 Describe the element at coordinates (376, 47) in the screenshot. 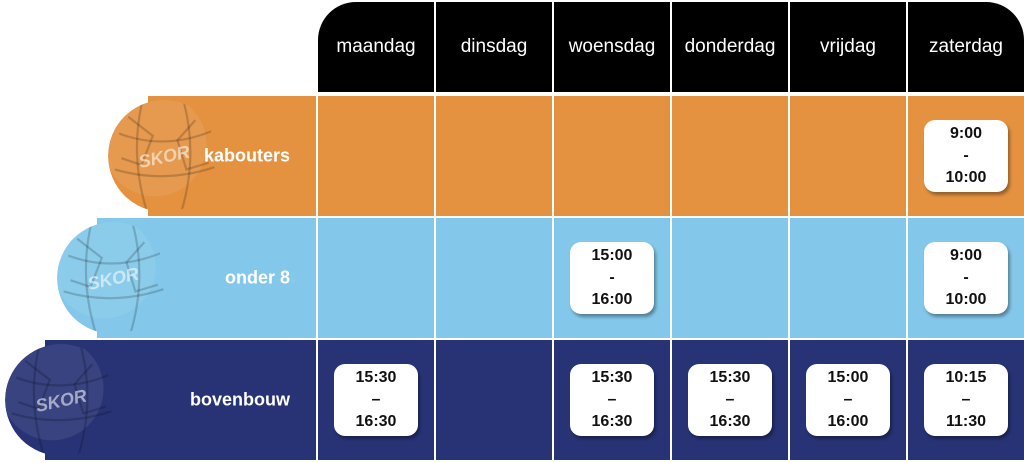

I see `day-header-maandag: maandag` at that location.